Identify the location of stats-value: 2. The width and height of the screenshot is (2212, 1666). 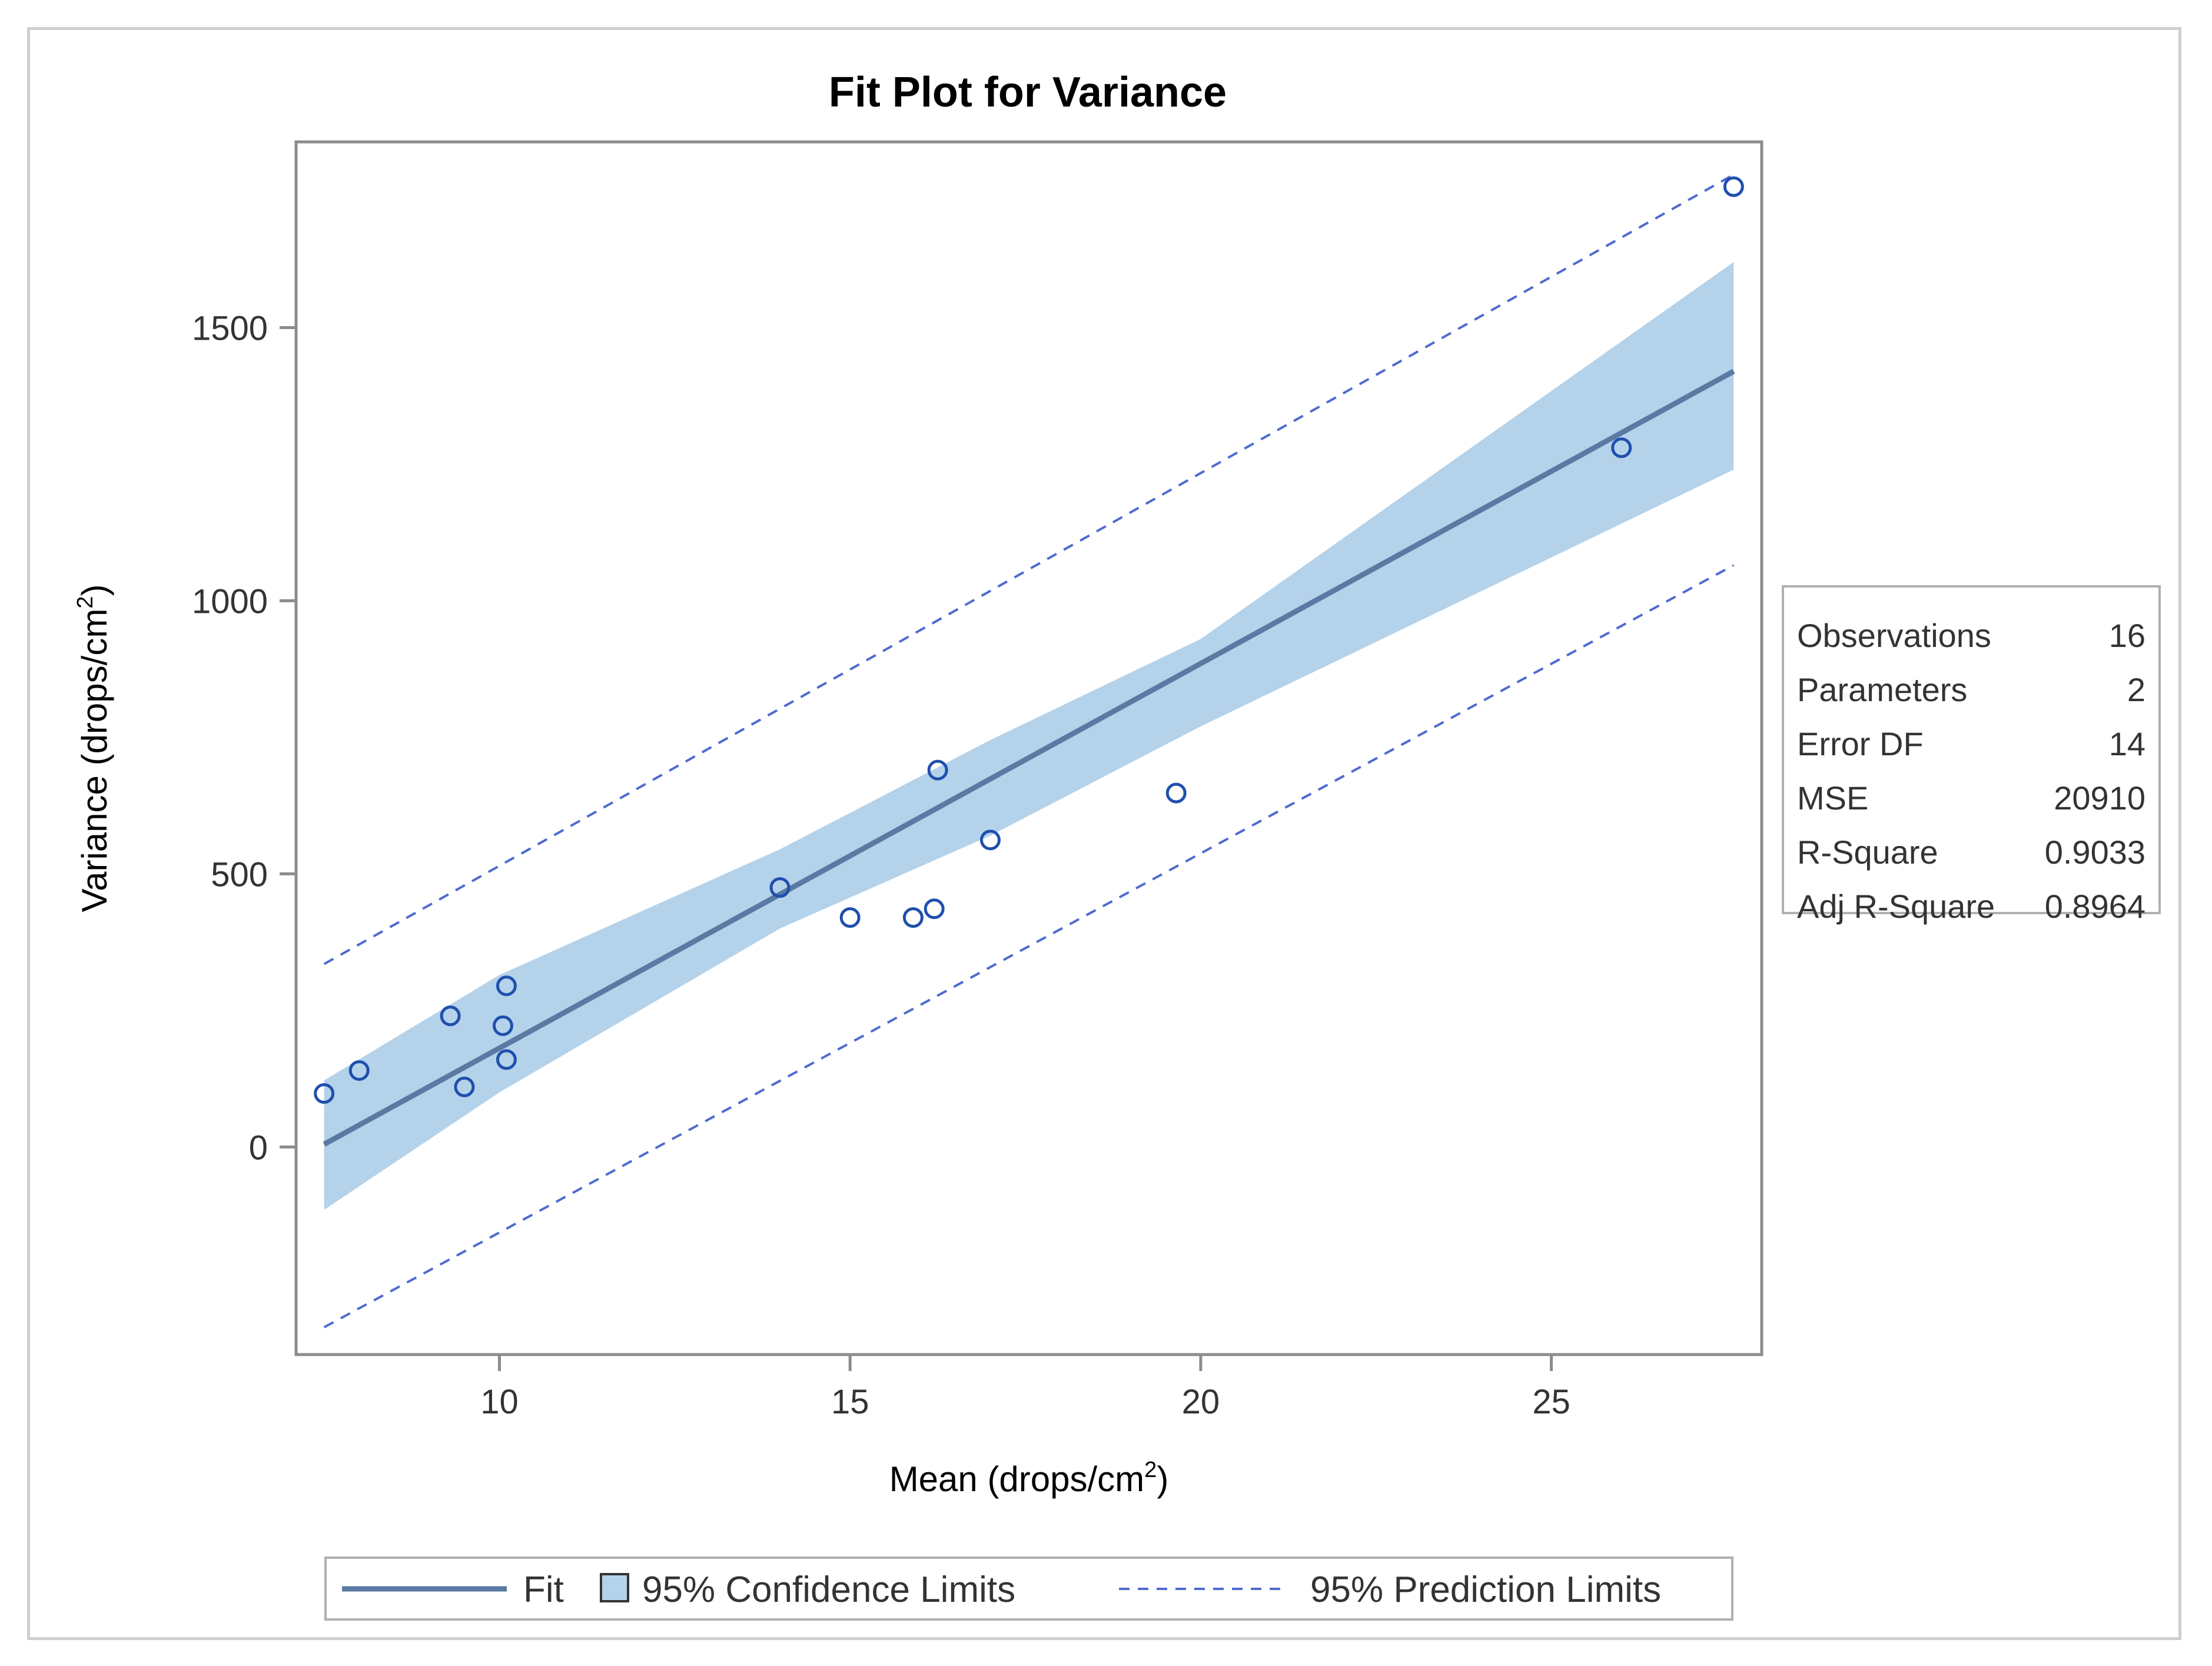
(2136, 689).